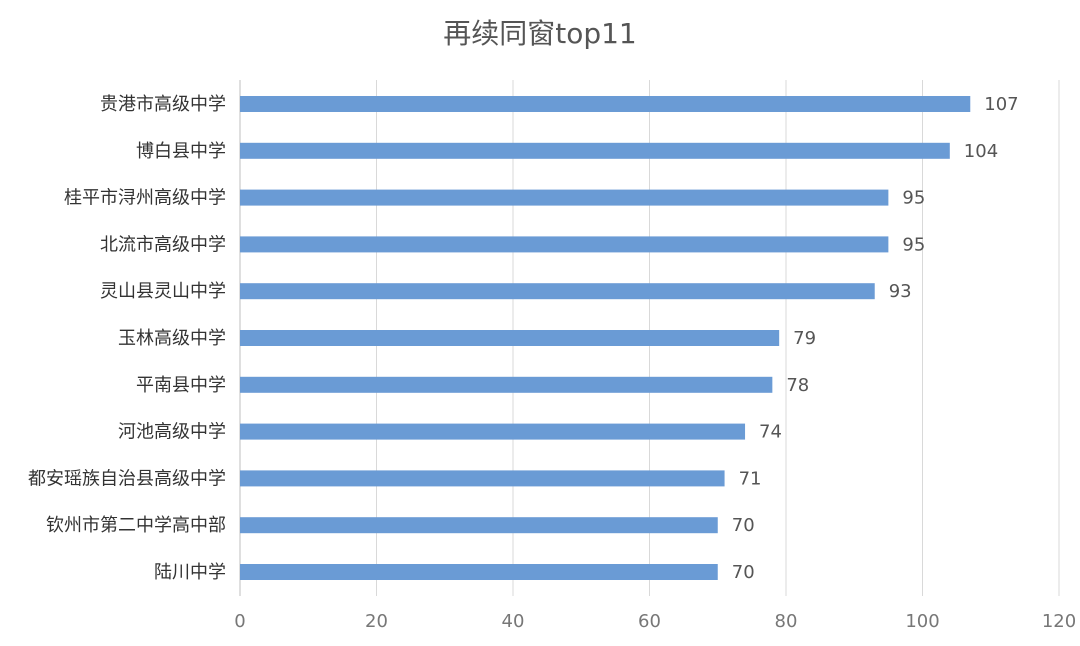  I want to click on value-label: 74, so click(770, 432).